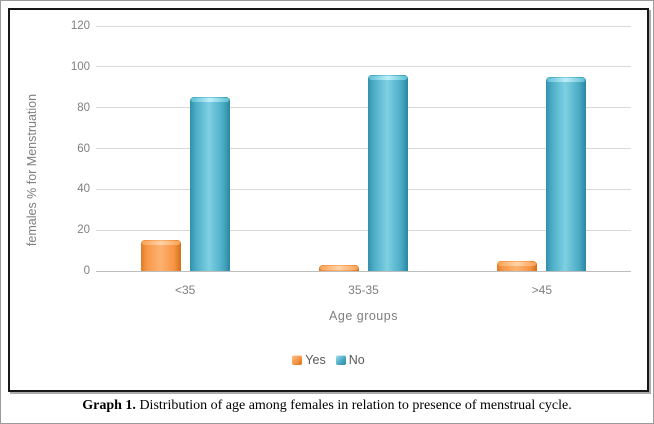  I want to click on x-axis-line, so click(363, 271).